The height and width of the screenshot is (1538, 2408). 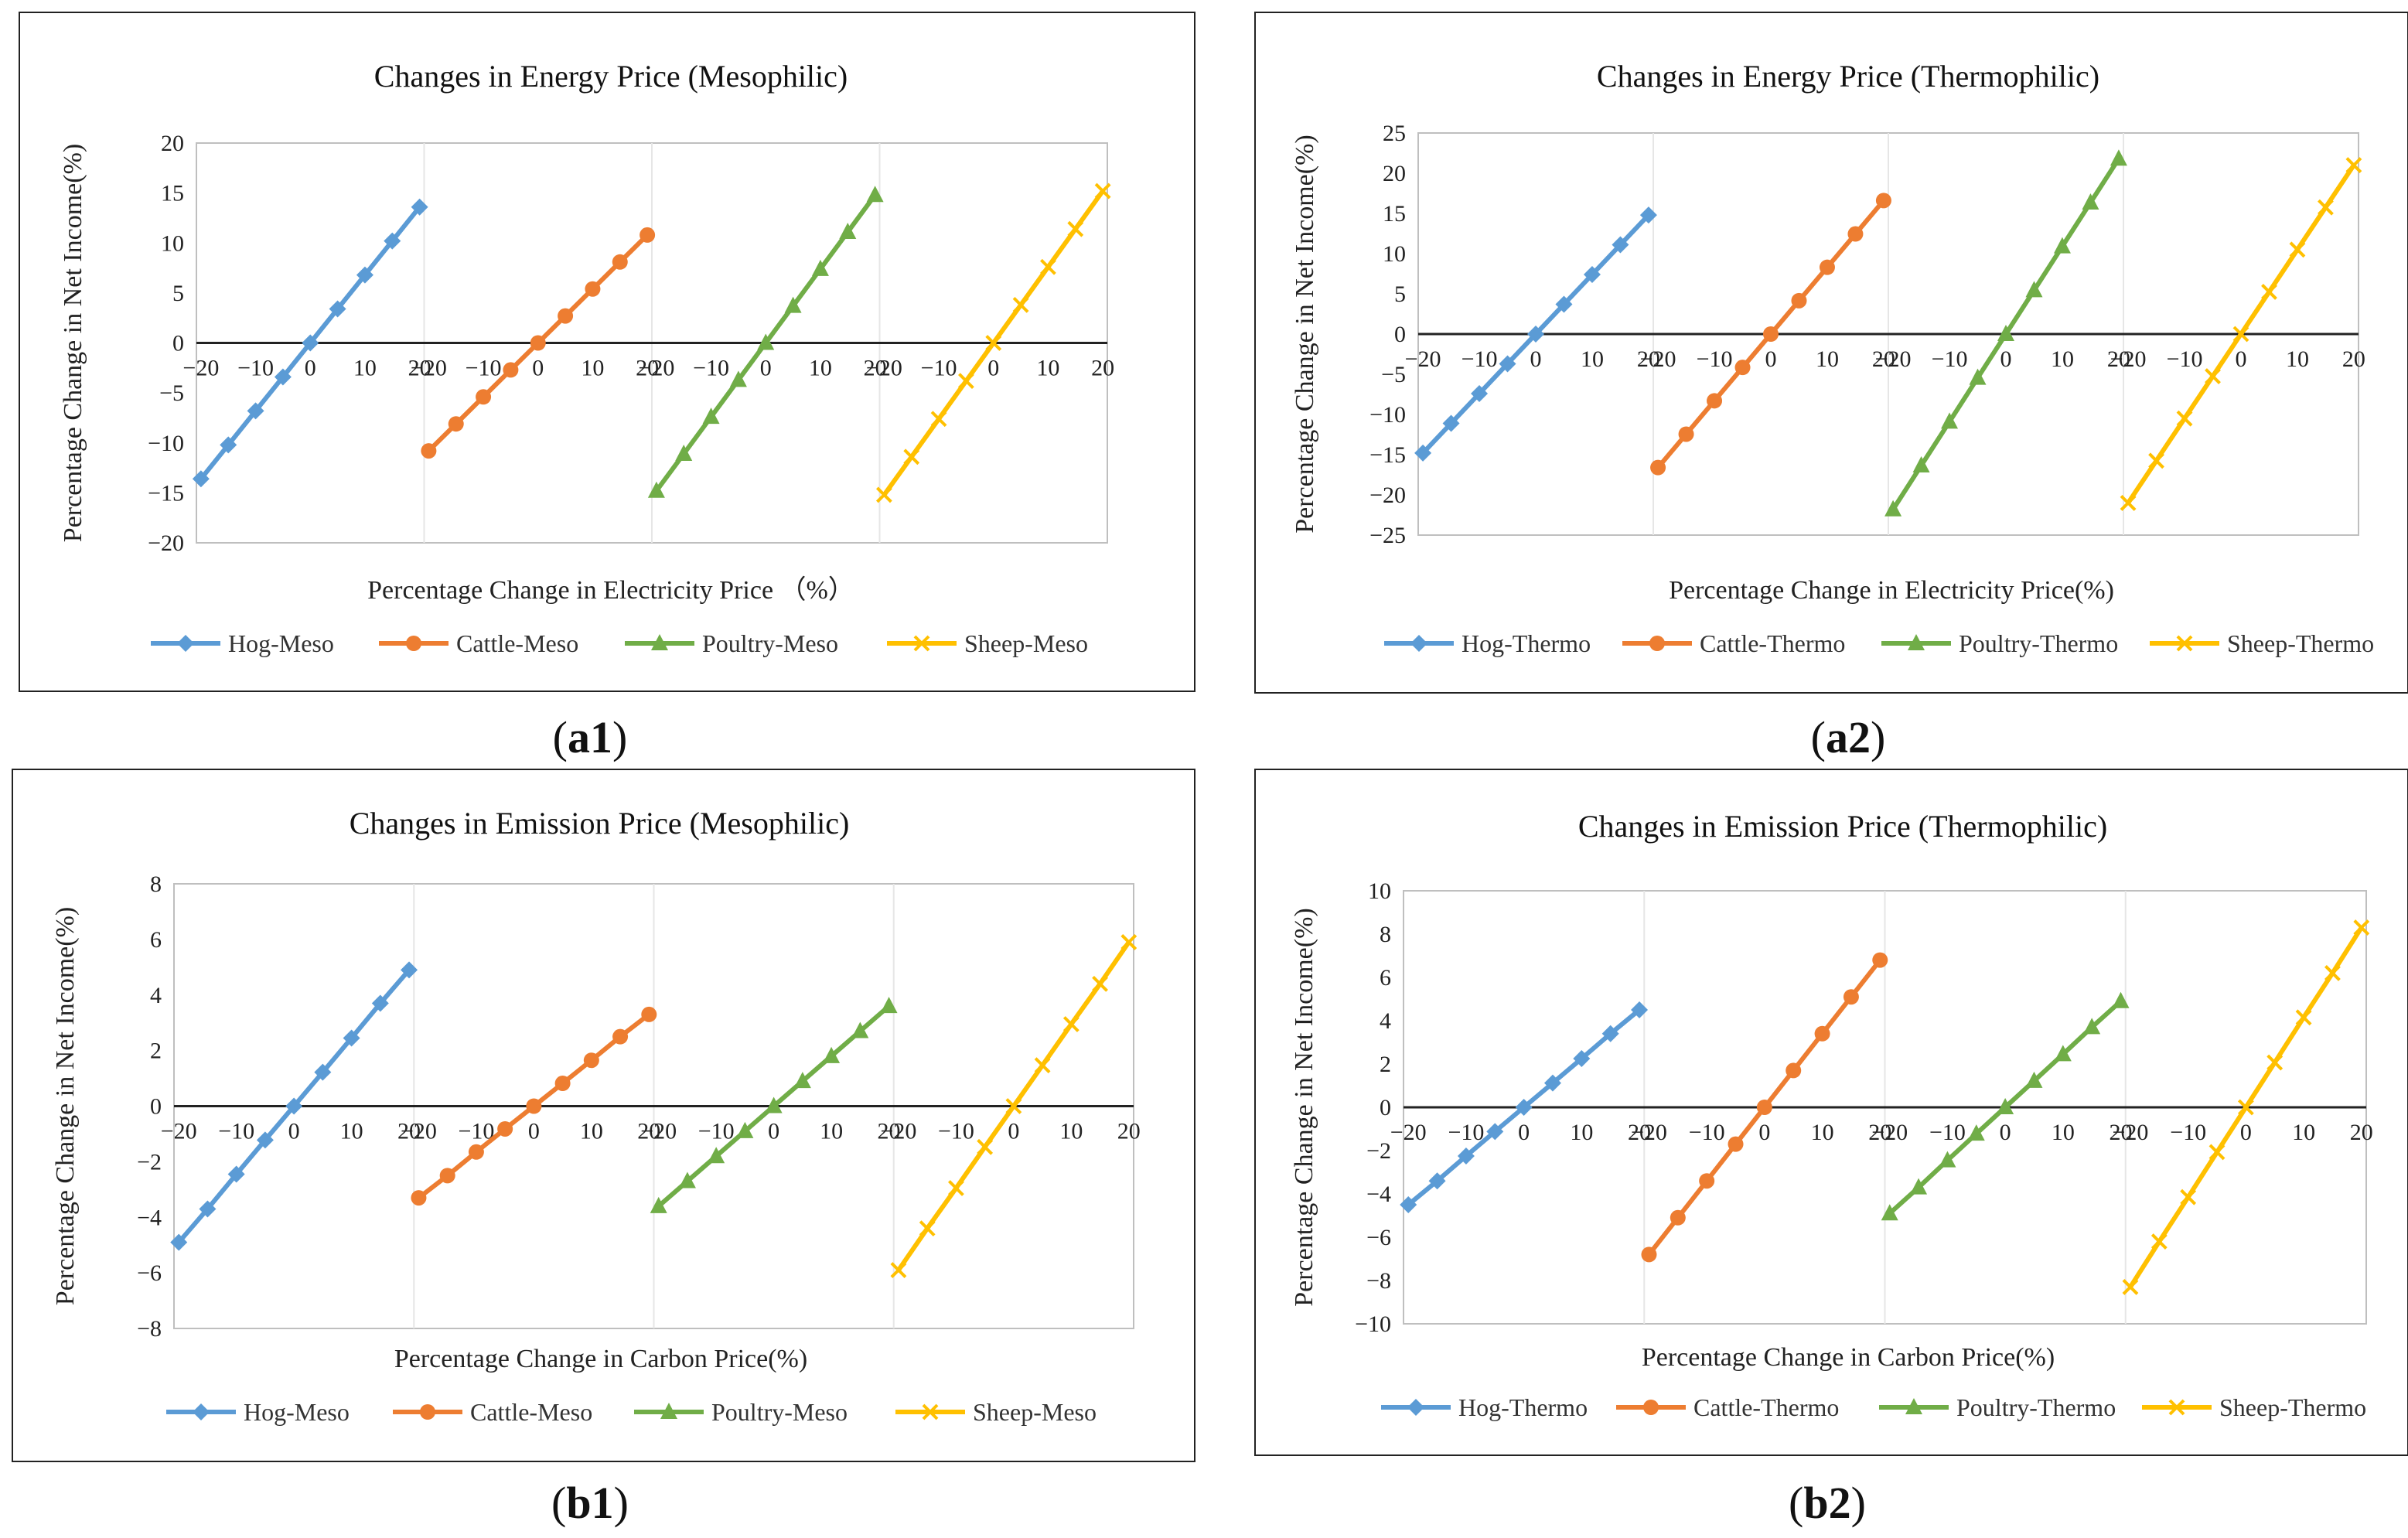 What do you see at coordinates (1828, 1503) in the screenshot?
I see `panel-caption: (b2)` at bounding box center [1828, 1503].